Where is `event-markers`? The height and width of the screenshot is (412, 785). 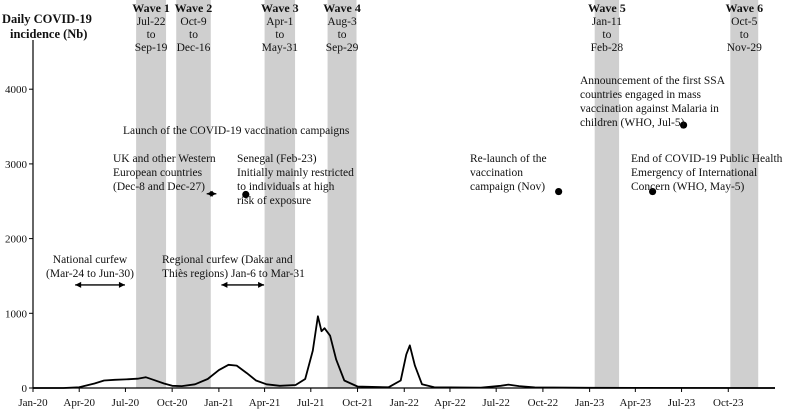 event-markers is located at coordinates (465, 160).